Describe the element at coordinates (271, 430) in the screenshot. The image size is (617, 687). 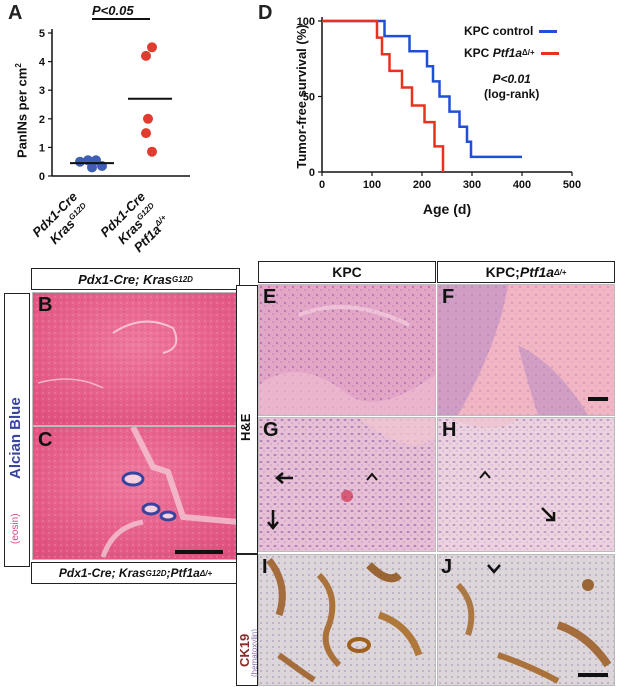
I see `panel-label-g: G` at that location.